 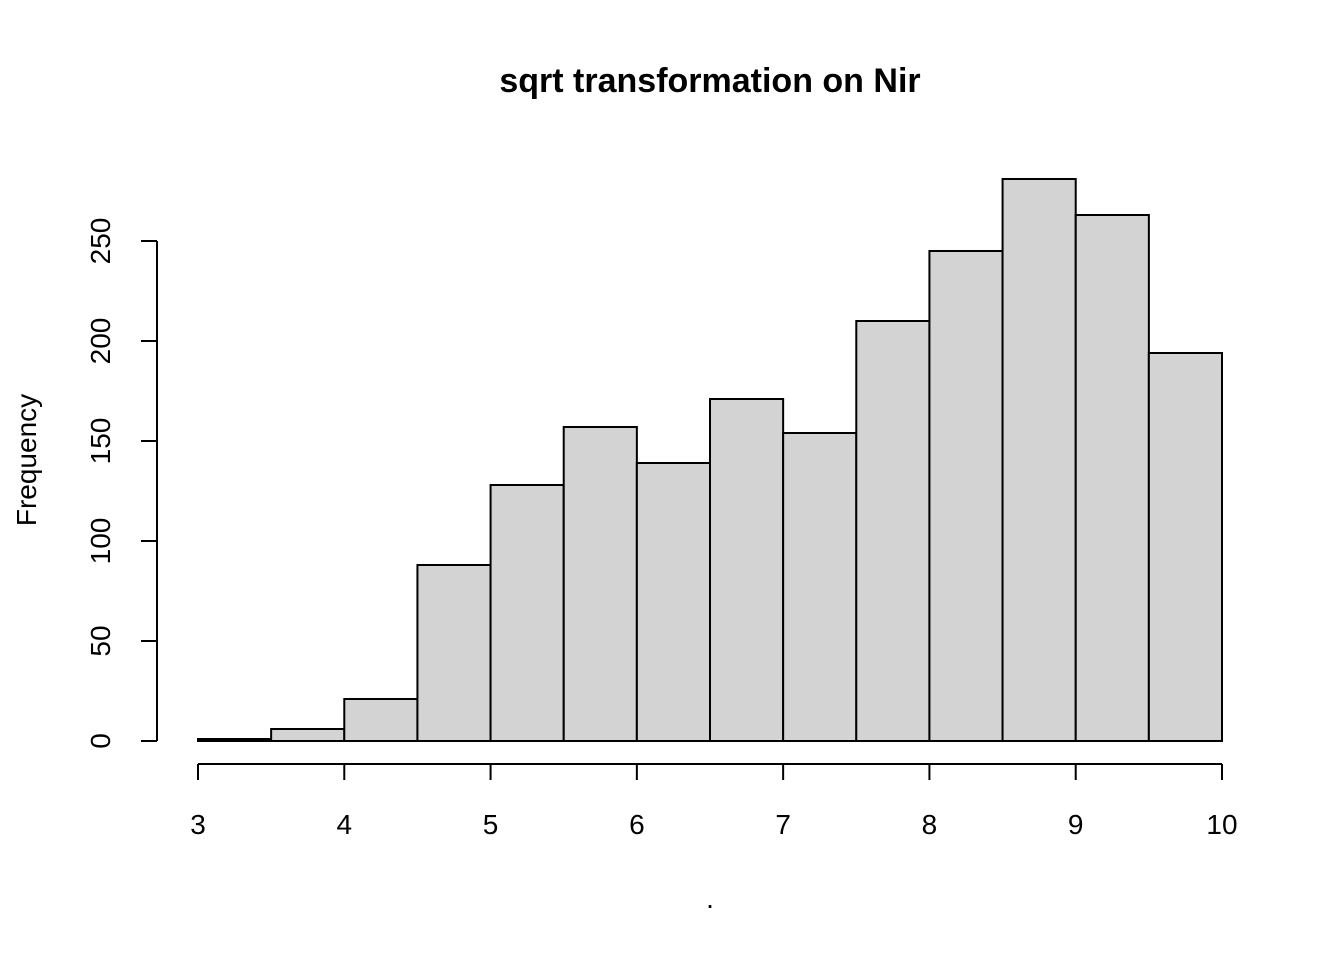 I want to click on y-axis-label: Frequency, so click(x=26, y=460).